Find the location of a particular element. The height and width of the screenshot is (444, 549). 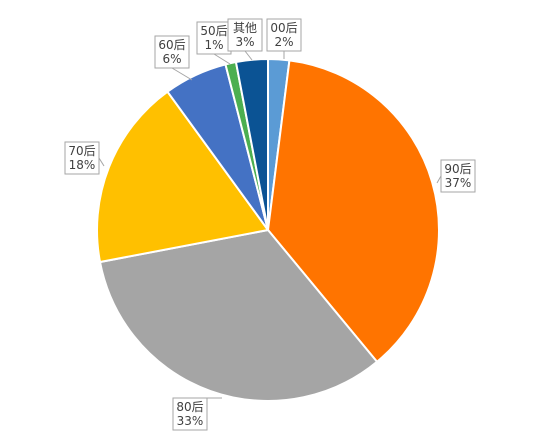

data-label-category: 90后 is located at coordinates (457, 169).